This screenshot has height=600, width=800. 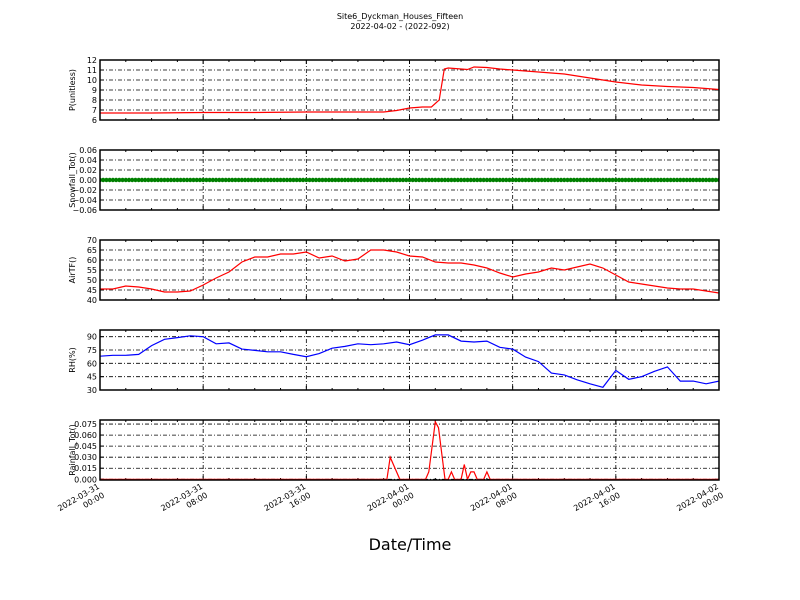 What do you see at coordinates (84, 200) in the screenshot?
I see `y-tick-label: −0.04` at bounding box center [84, 200].